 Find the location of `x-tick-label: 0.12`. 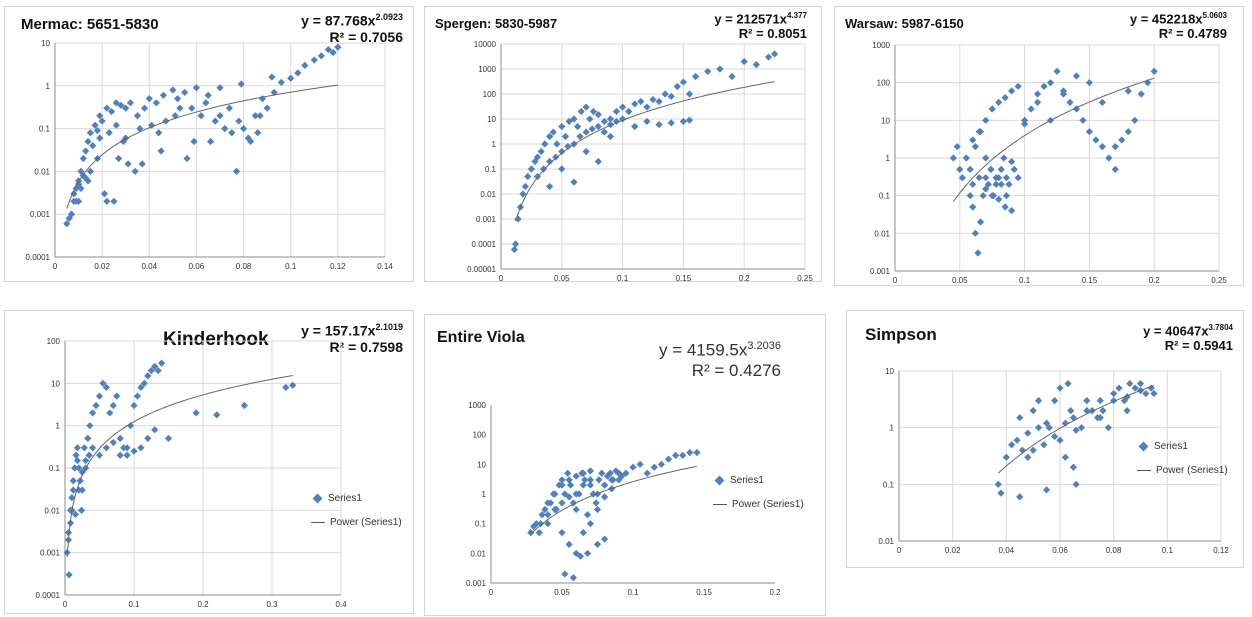

x-tick-label: 0.12 is located at coordinates (338, 266).